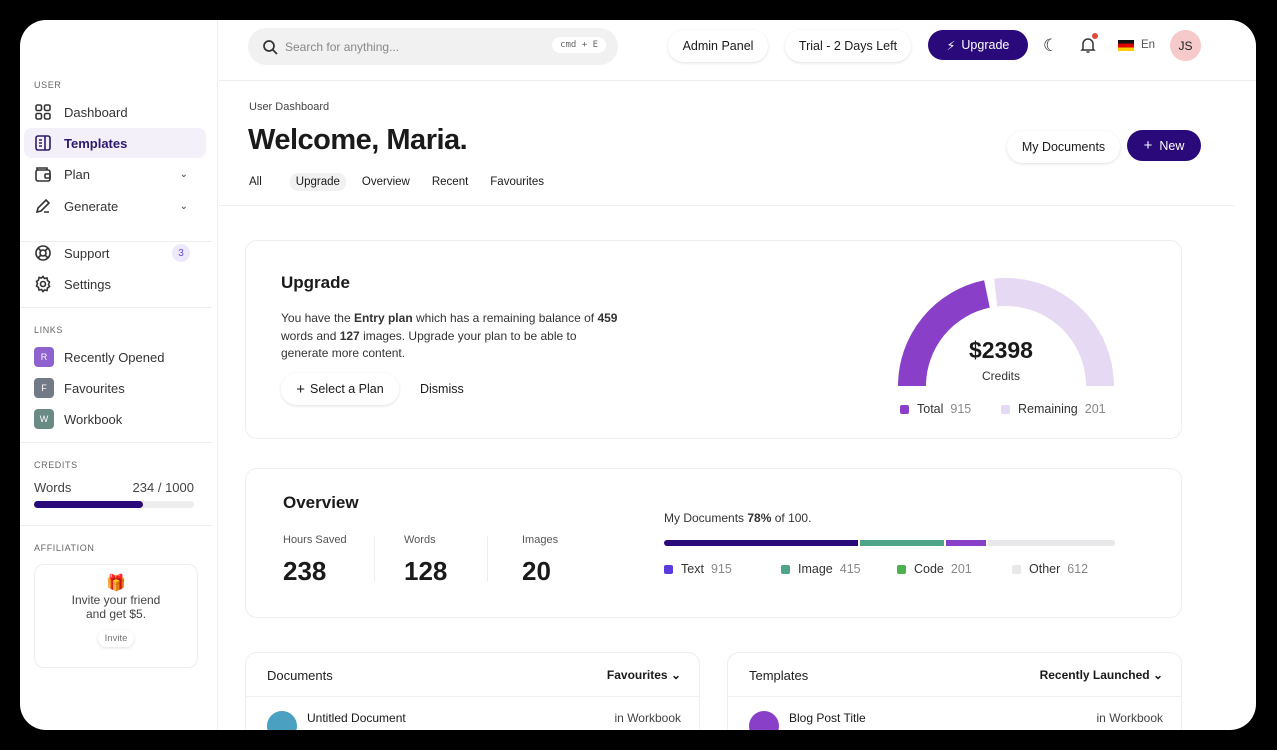 This screenshot has width=1277, height=750. What do you see at coordinates (764, 720) in the screenshot?
I see `template-avatar` at bounding box center [764, 720].